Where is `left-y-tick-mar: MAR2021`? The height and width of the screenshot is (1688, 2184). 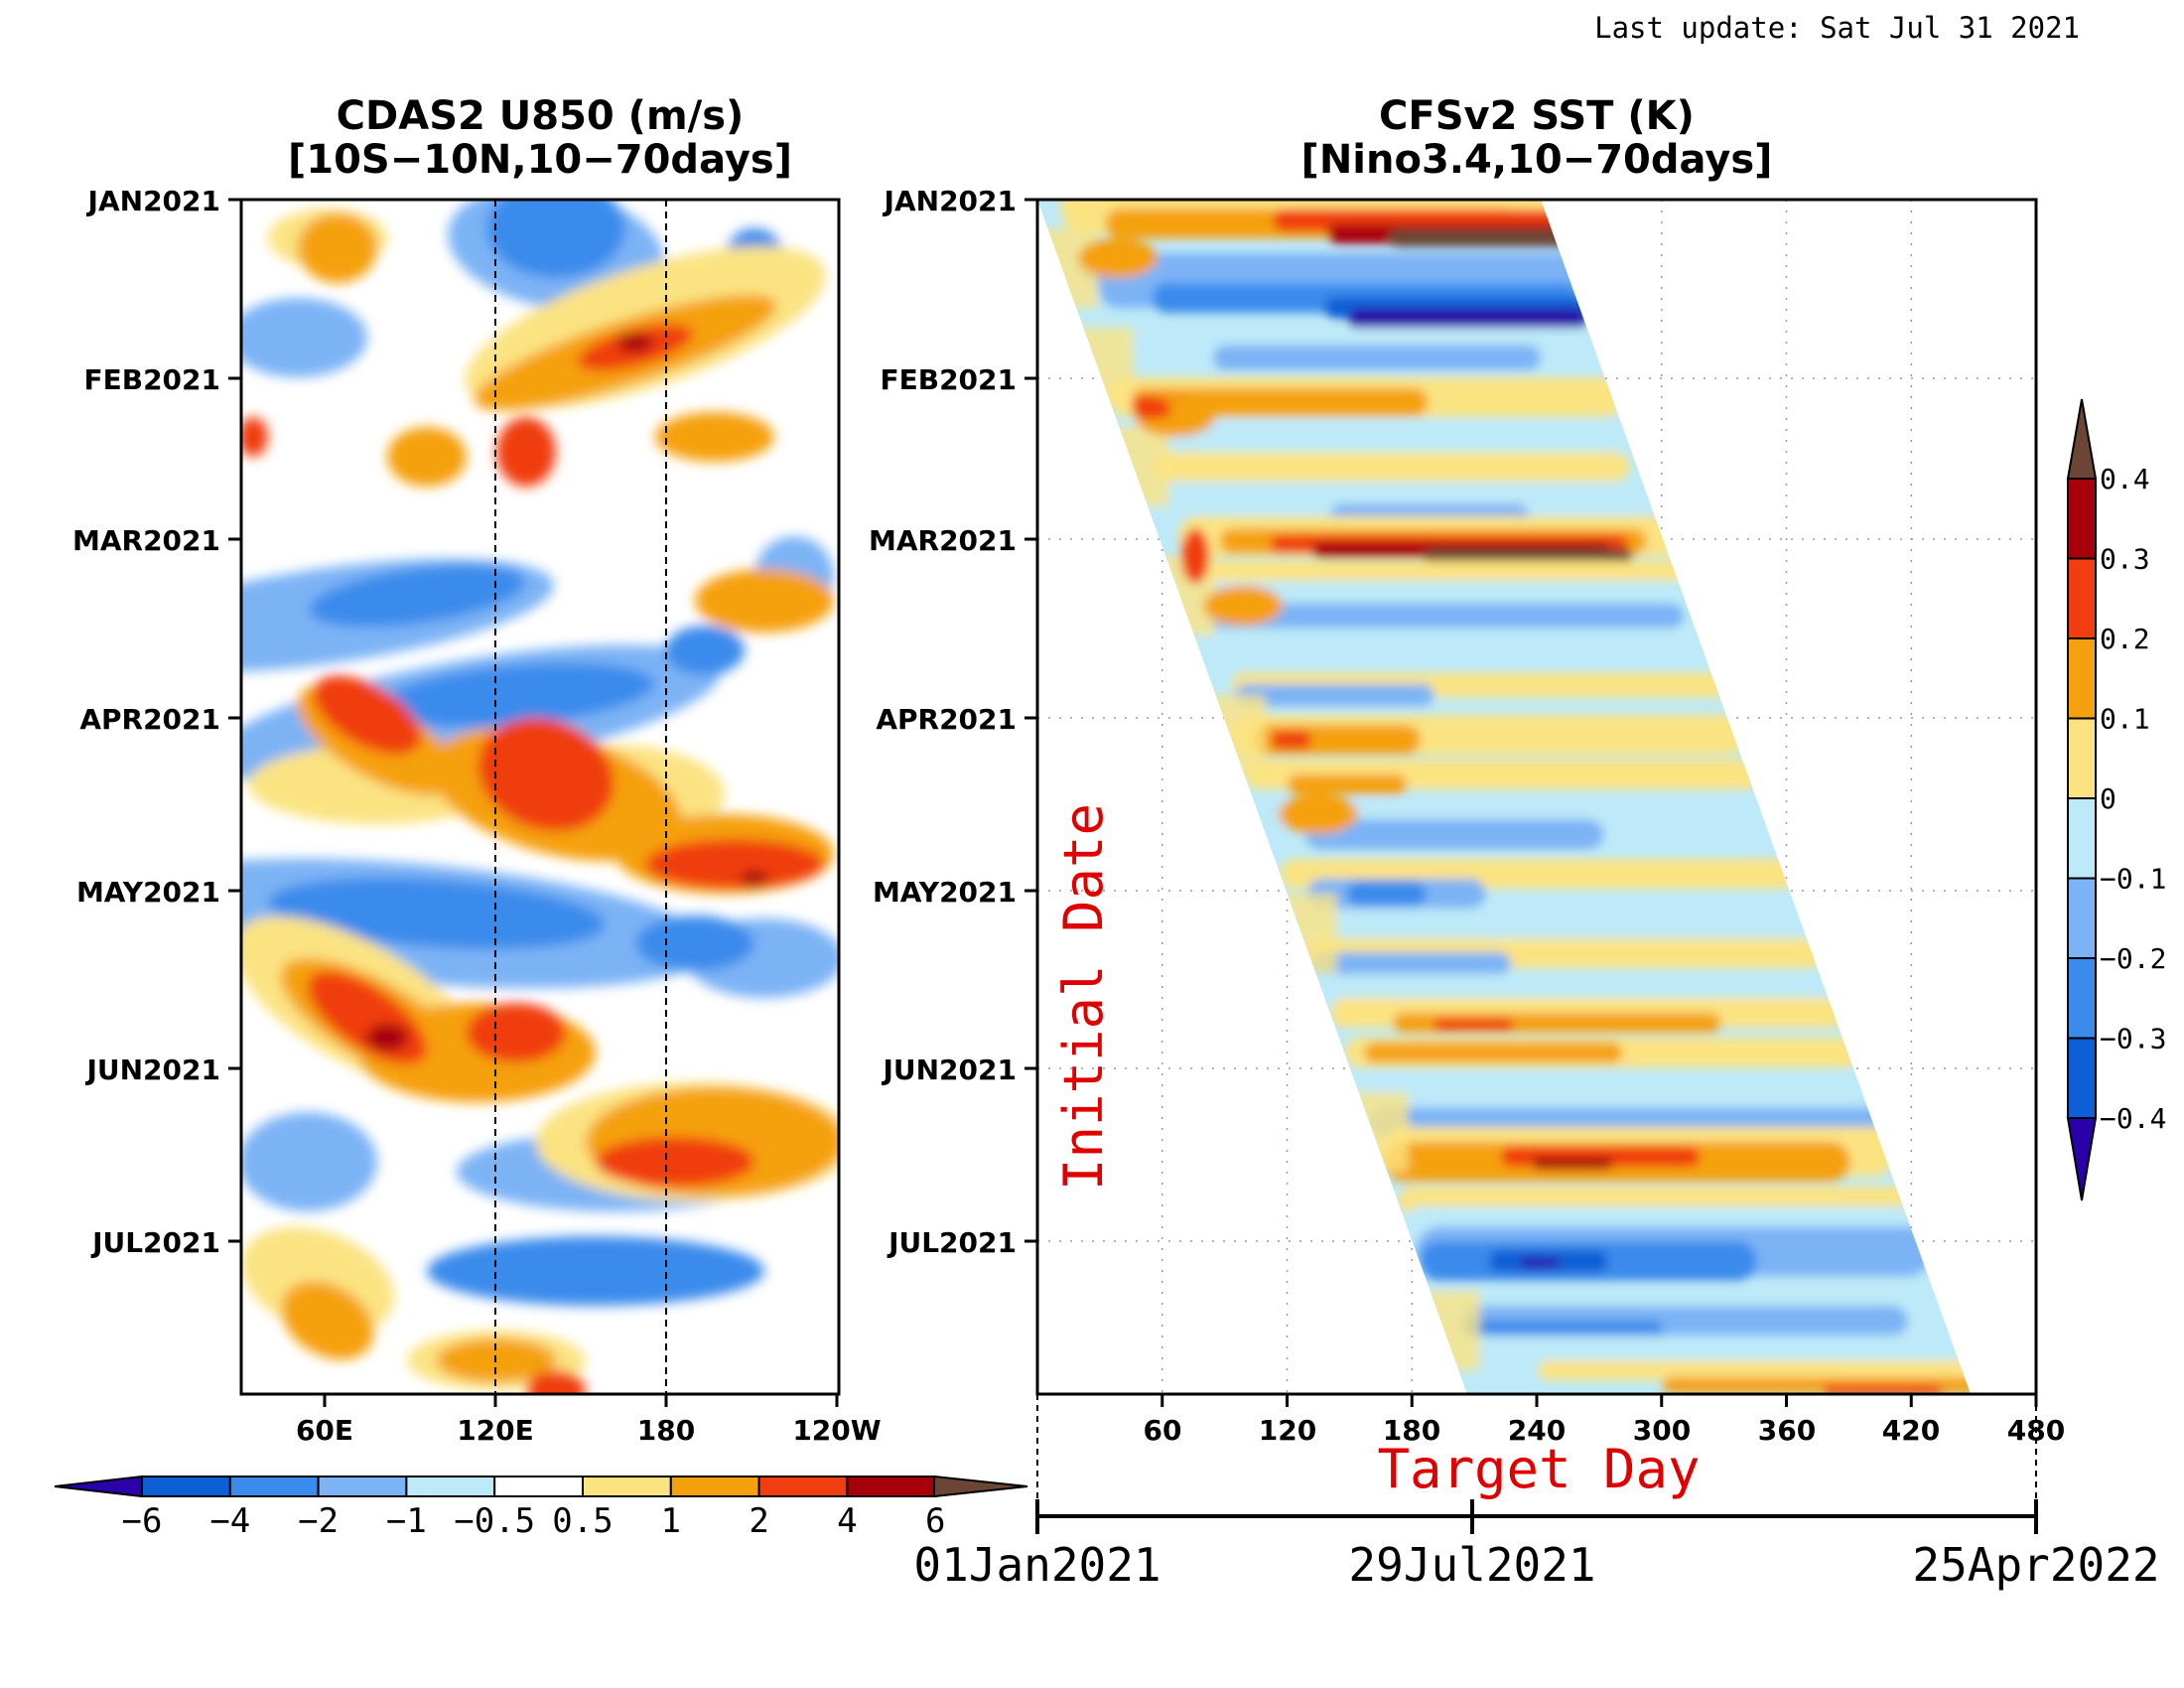 left-y-tick-mar: MAR2021 is located at coordinates (146, 540).